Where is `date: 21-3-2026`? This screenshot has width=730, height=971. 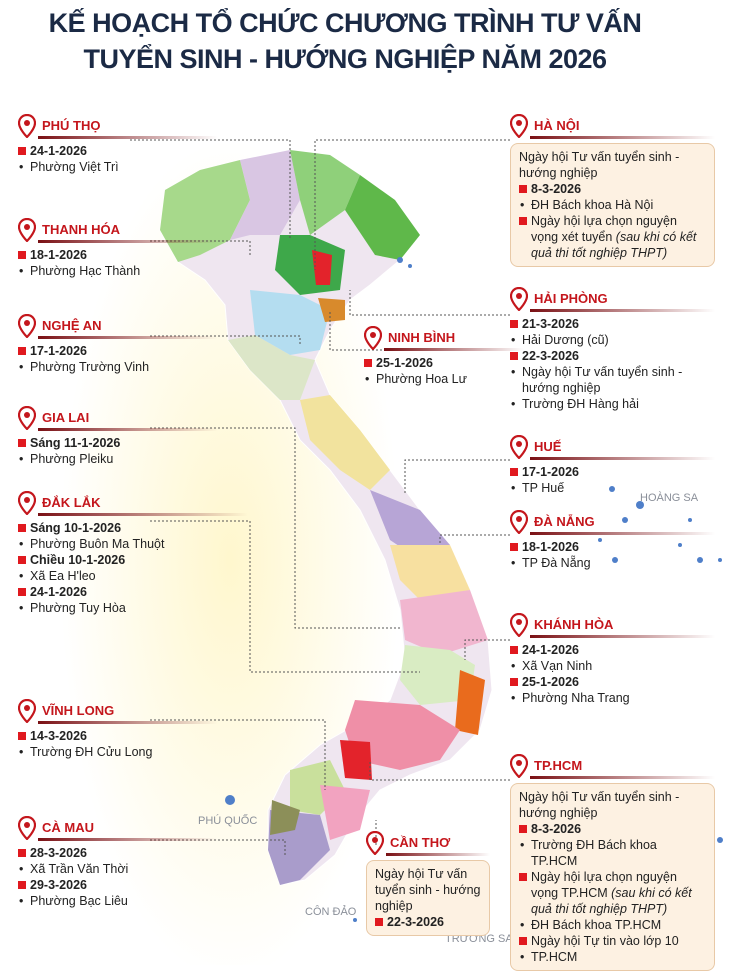 date: 21-3-2026 is located at coordinates (612, 324).